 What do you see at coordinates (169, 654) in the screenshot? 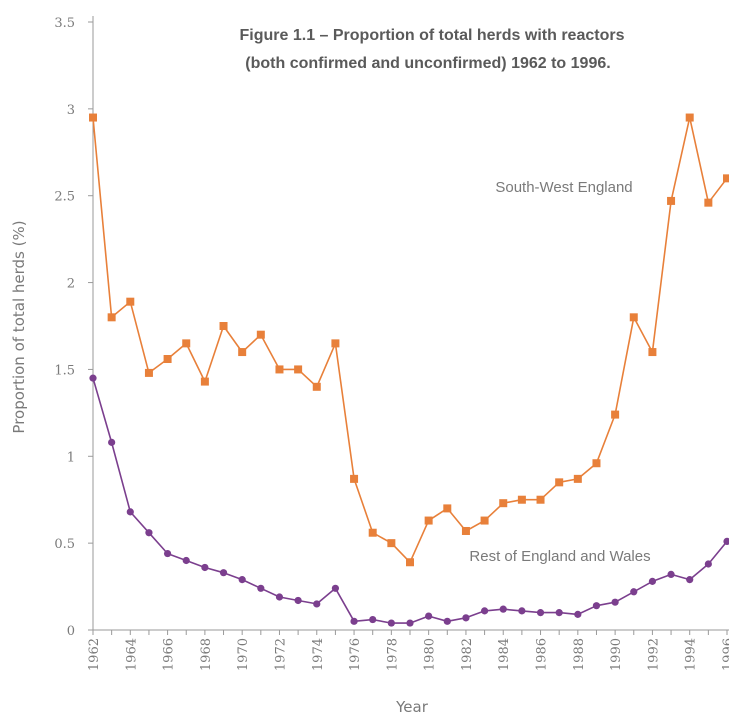
I see `x-tick-label: 1966` at bounding box center [169, 654].